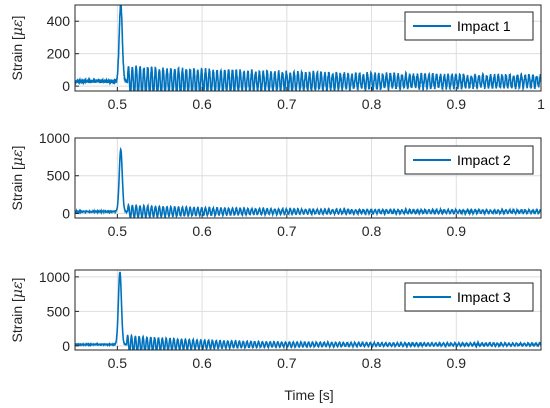 Image resolution: width=550 pixels, height=408 pixels. I want to click on legend-label: Impact 2, so click(484, 160).